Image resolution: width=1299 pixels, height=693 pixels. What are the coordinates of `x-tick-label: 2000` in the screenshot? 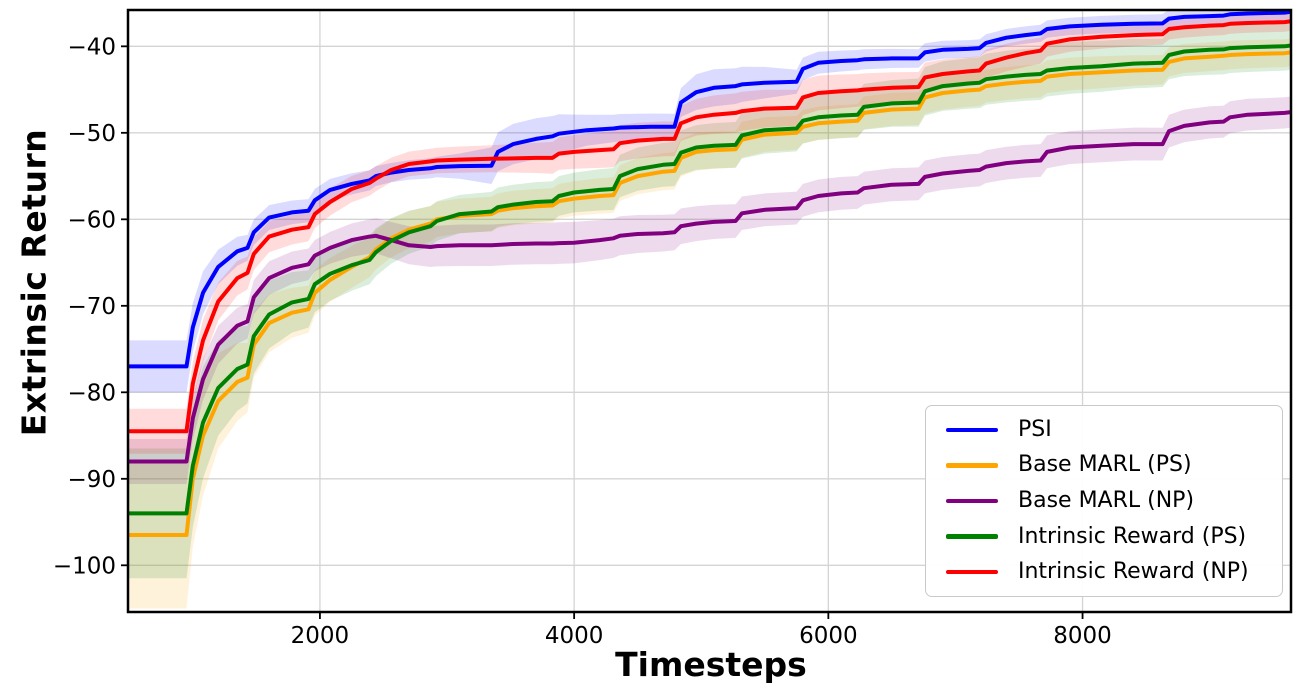 It's located at (320, 636).